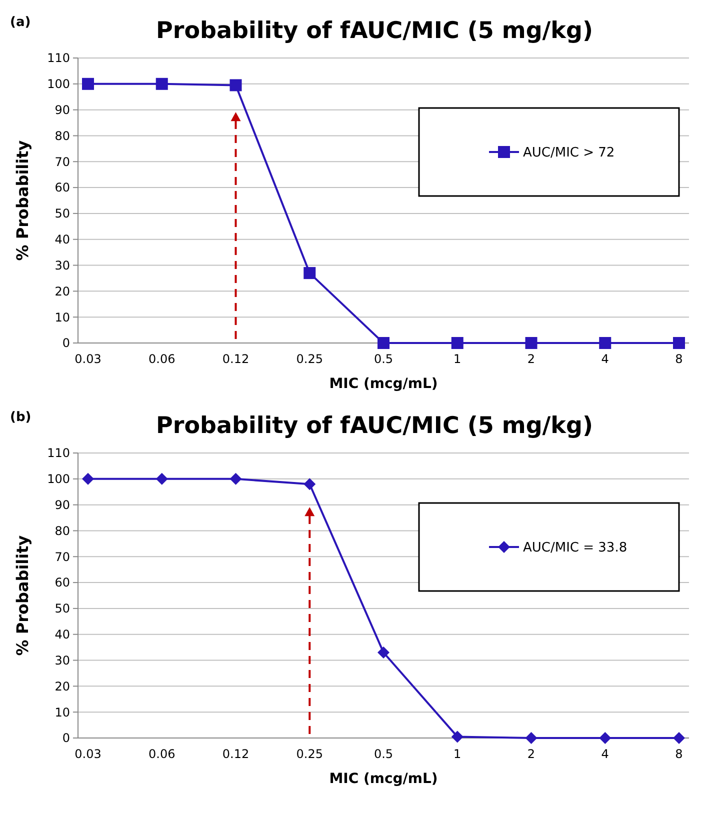 This screenshot has width=709, height=814. What do you see at coordinates (569, 153) in the screenshot?
I see `legend-label: AUC/MIC > 72` at bounding box center [569, 153].